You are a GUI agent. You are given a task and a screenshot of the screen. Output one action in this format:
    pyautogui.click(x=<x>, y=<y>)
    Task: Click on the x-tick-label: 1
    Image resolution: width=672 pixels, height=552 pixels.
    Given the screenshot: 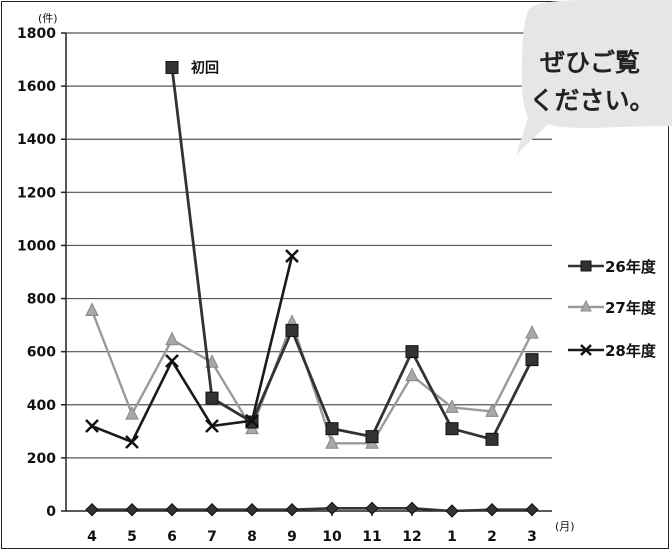 What is the action you would take?
    pyautogui.click(x=452, y=537)
    